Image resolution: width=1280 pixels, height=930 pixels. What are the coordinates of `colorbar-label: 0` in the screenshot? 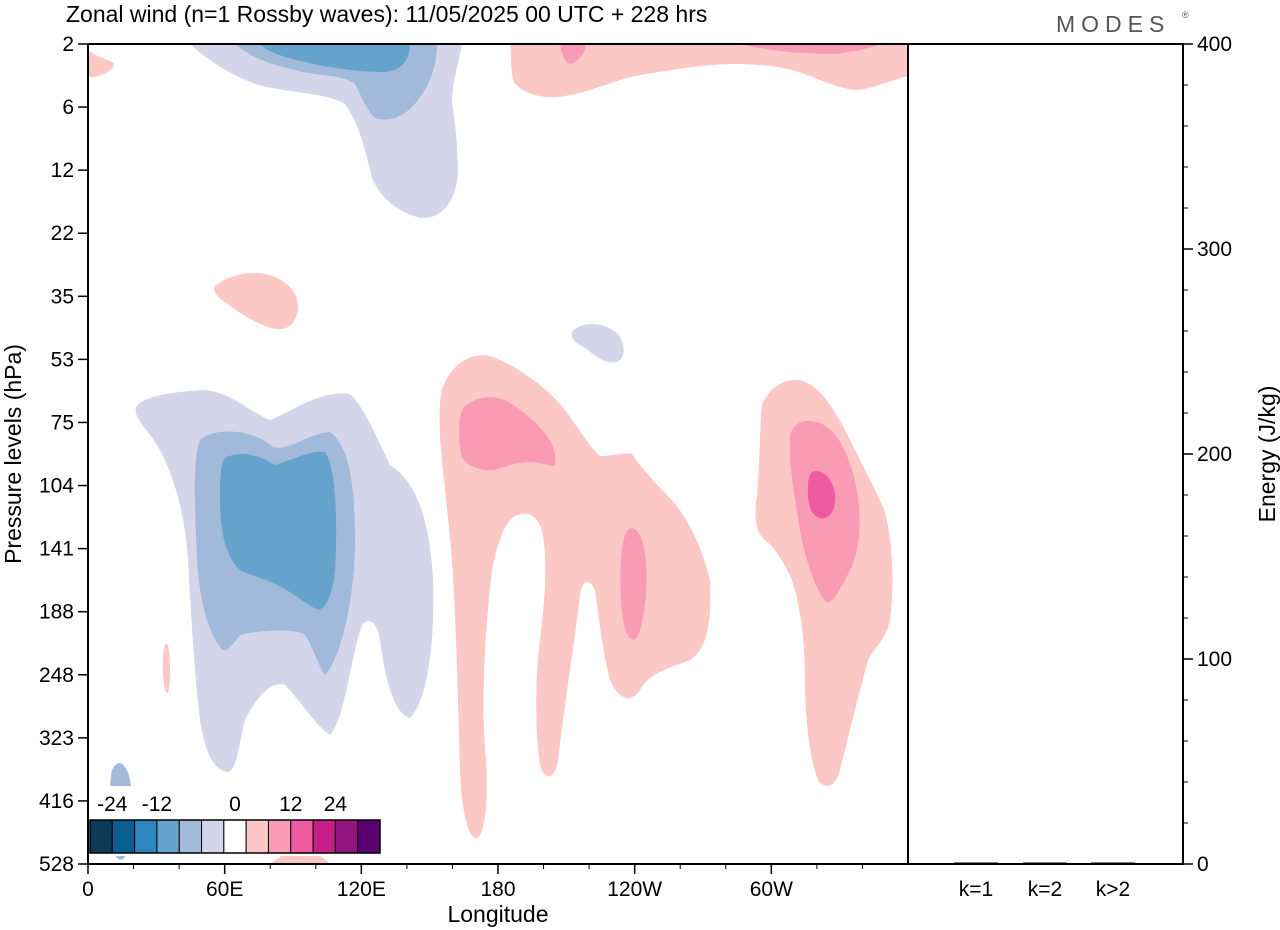 It's located at (235, 804).